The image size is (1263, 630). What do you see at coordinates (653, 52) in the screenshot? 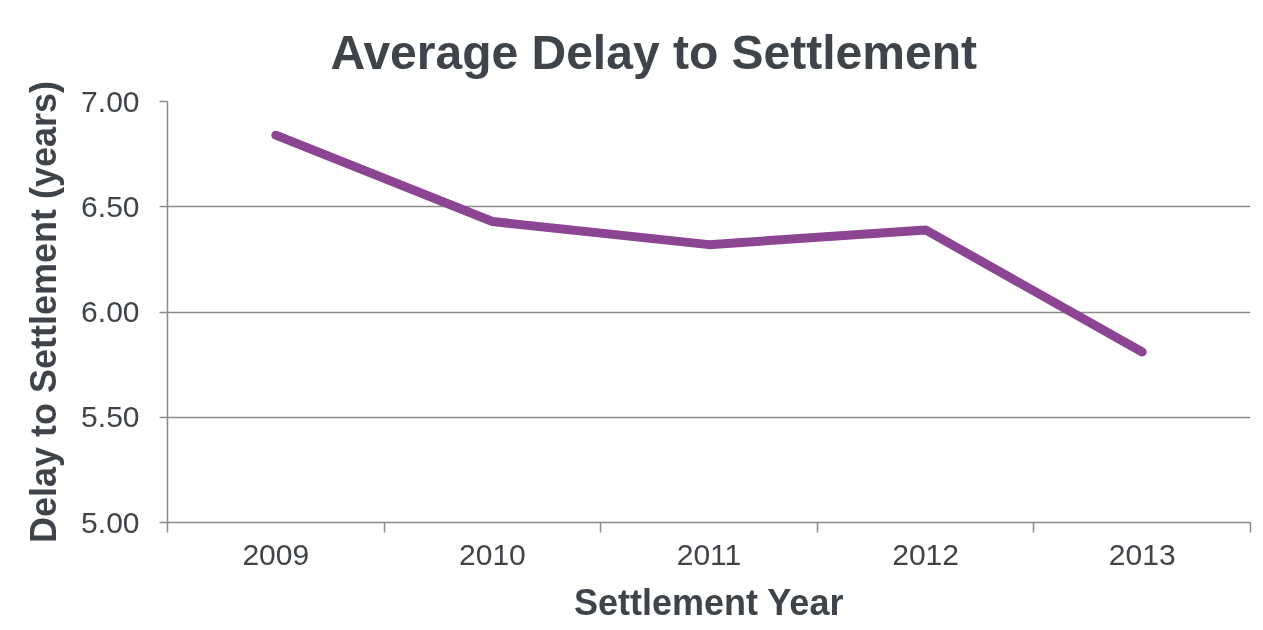
I see `chart-title: Average Delay to Settlement` at bounding box center [653, 52].